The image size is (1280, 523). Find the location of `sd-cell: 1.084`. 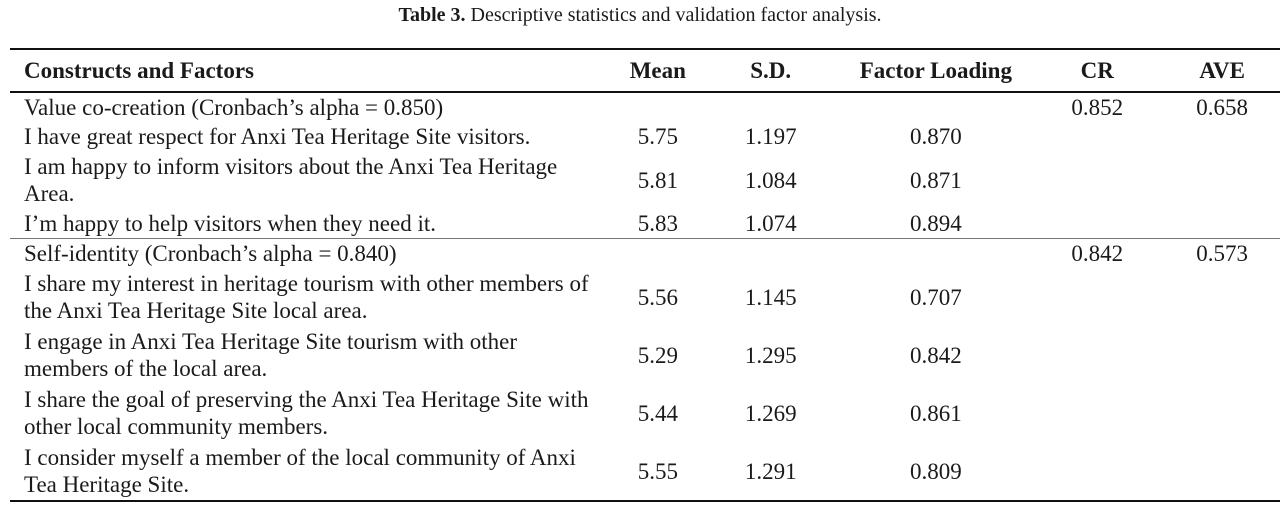

sd-cell: 1.084 is located at coordinates (770, 180).